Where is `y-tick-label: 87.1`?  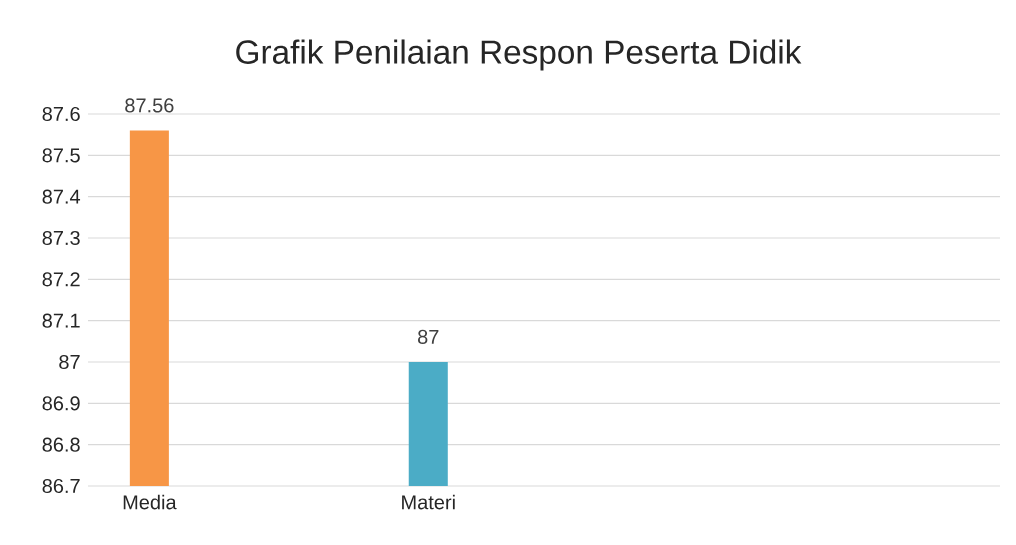
y-tick-label: 87.1 is located at coordinates (61, 320).